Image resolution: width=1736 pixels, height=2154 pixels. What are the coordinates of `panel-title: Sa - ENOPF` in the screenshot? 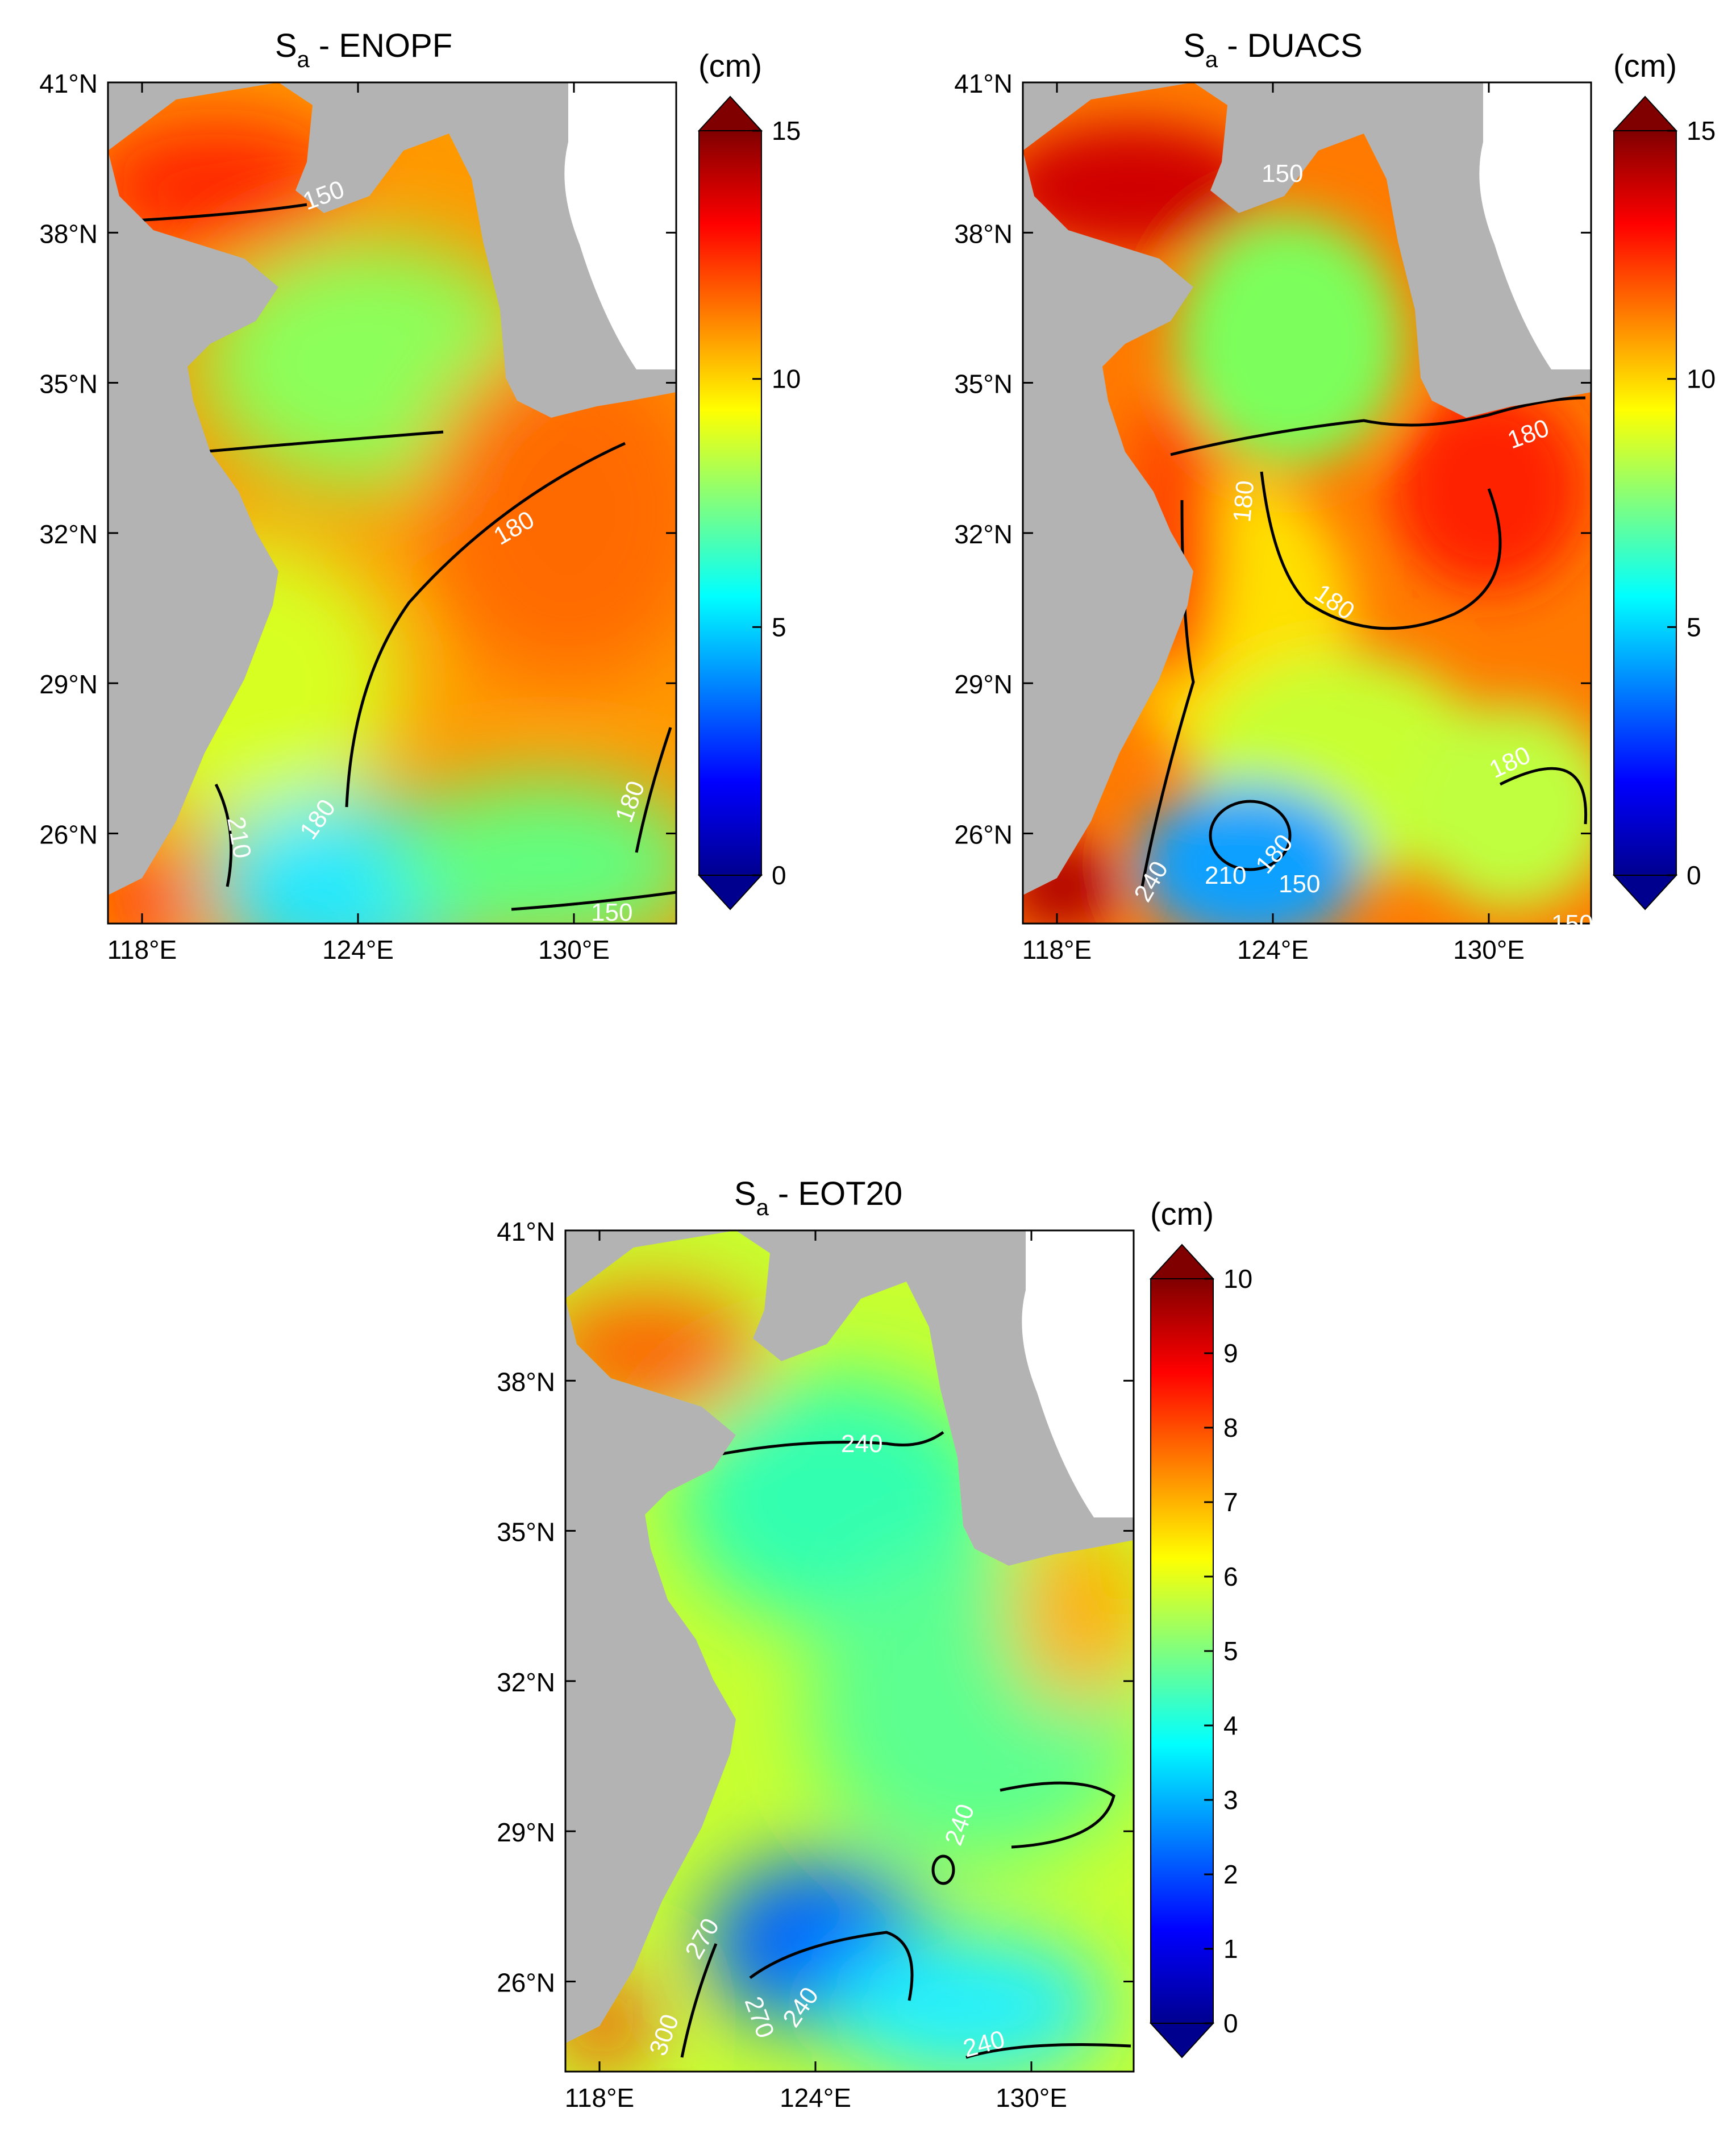 It's located at (363, 49).